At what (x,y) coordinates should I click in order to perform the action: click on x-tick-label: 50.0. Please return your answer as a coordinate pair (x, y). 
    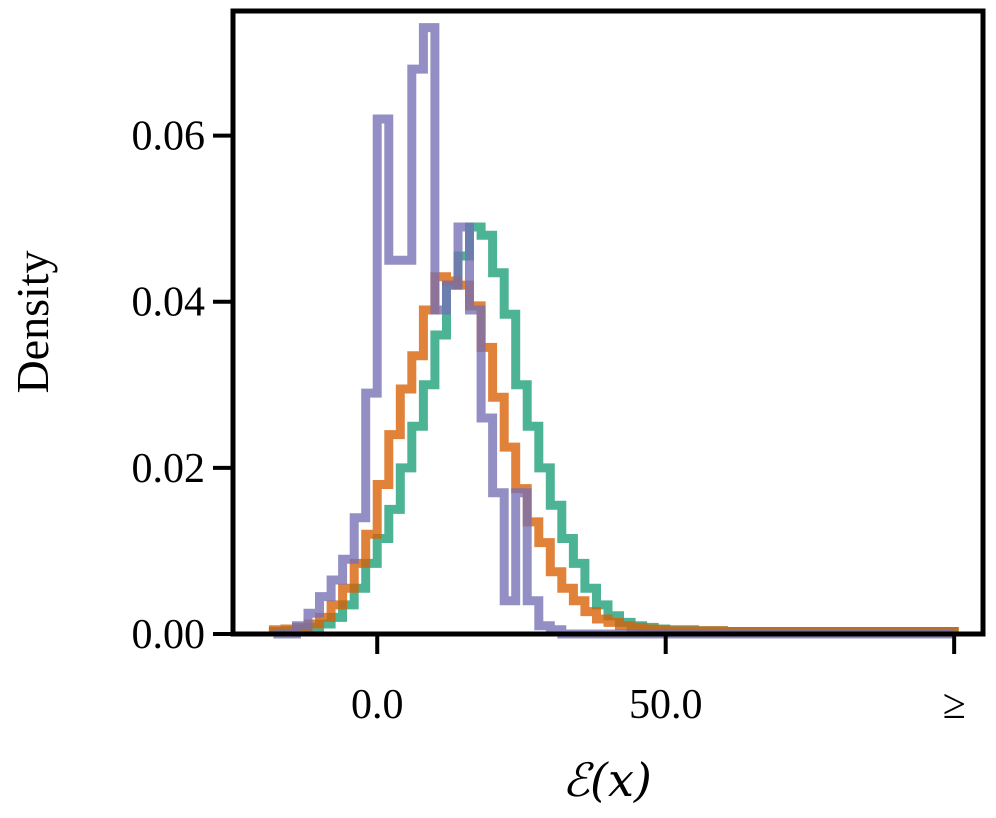
    Looking at the image, I should click on (666, 705).